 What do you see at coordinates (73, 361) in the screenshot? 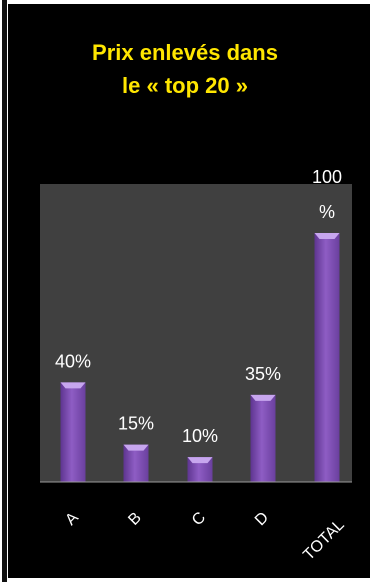
I see `data-label-a: 40%` at bounding box center [73, 361].